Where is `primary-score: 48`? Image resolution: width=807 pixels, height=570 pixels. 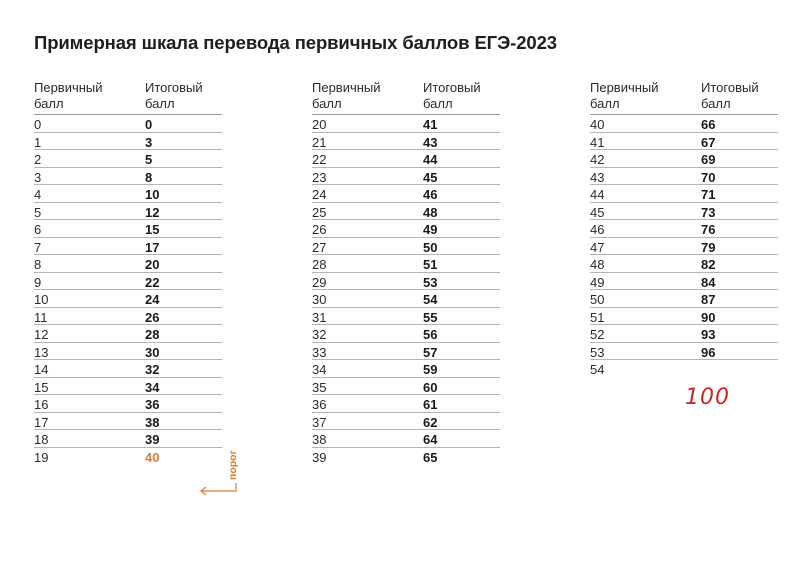
primary-score: 48 is located at coordinates (597, 264).